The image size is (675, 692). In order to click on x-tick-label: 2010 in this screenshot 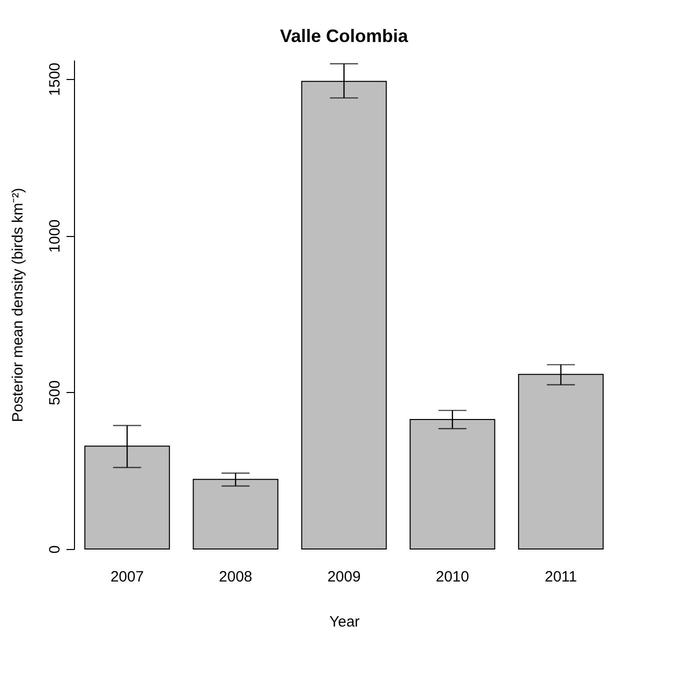, I will do `click(453, 577)`.